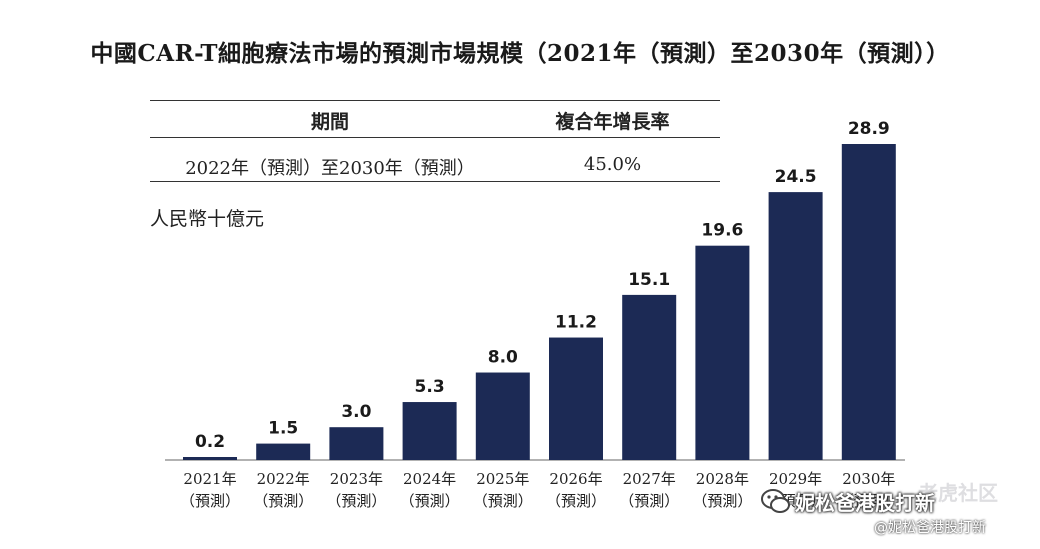 The image size is (1040, 549). I want to click on x-tick-label: 2022年, so click(283, 479).